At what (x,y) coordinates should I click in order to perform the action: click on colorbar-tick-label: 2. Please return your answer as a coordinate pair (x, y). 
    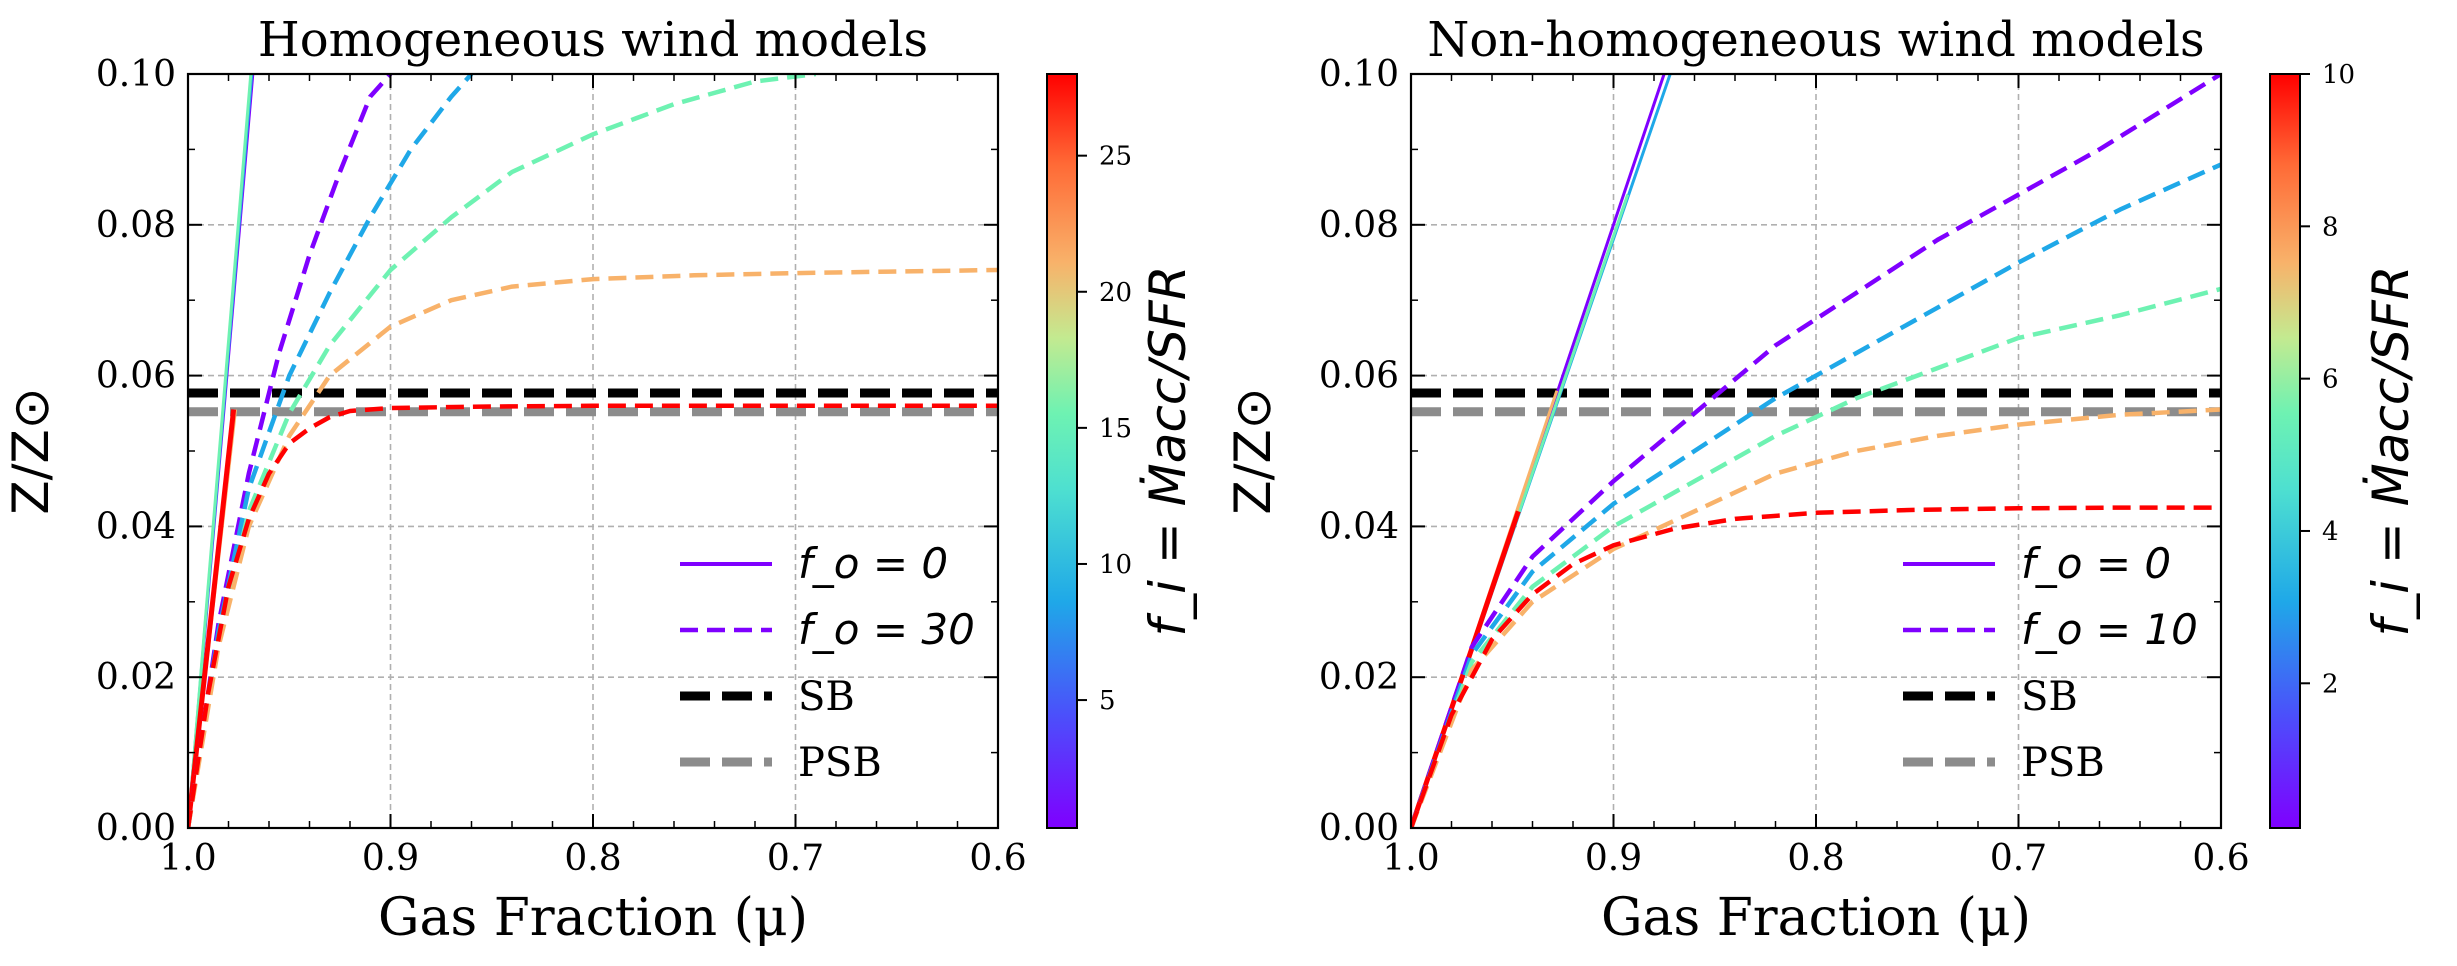
    Looking at the image, I should click on (2330, 684).